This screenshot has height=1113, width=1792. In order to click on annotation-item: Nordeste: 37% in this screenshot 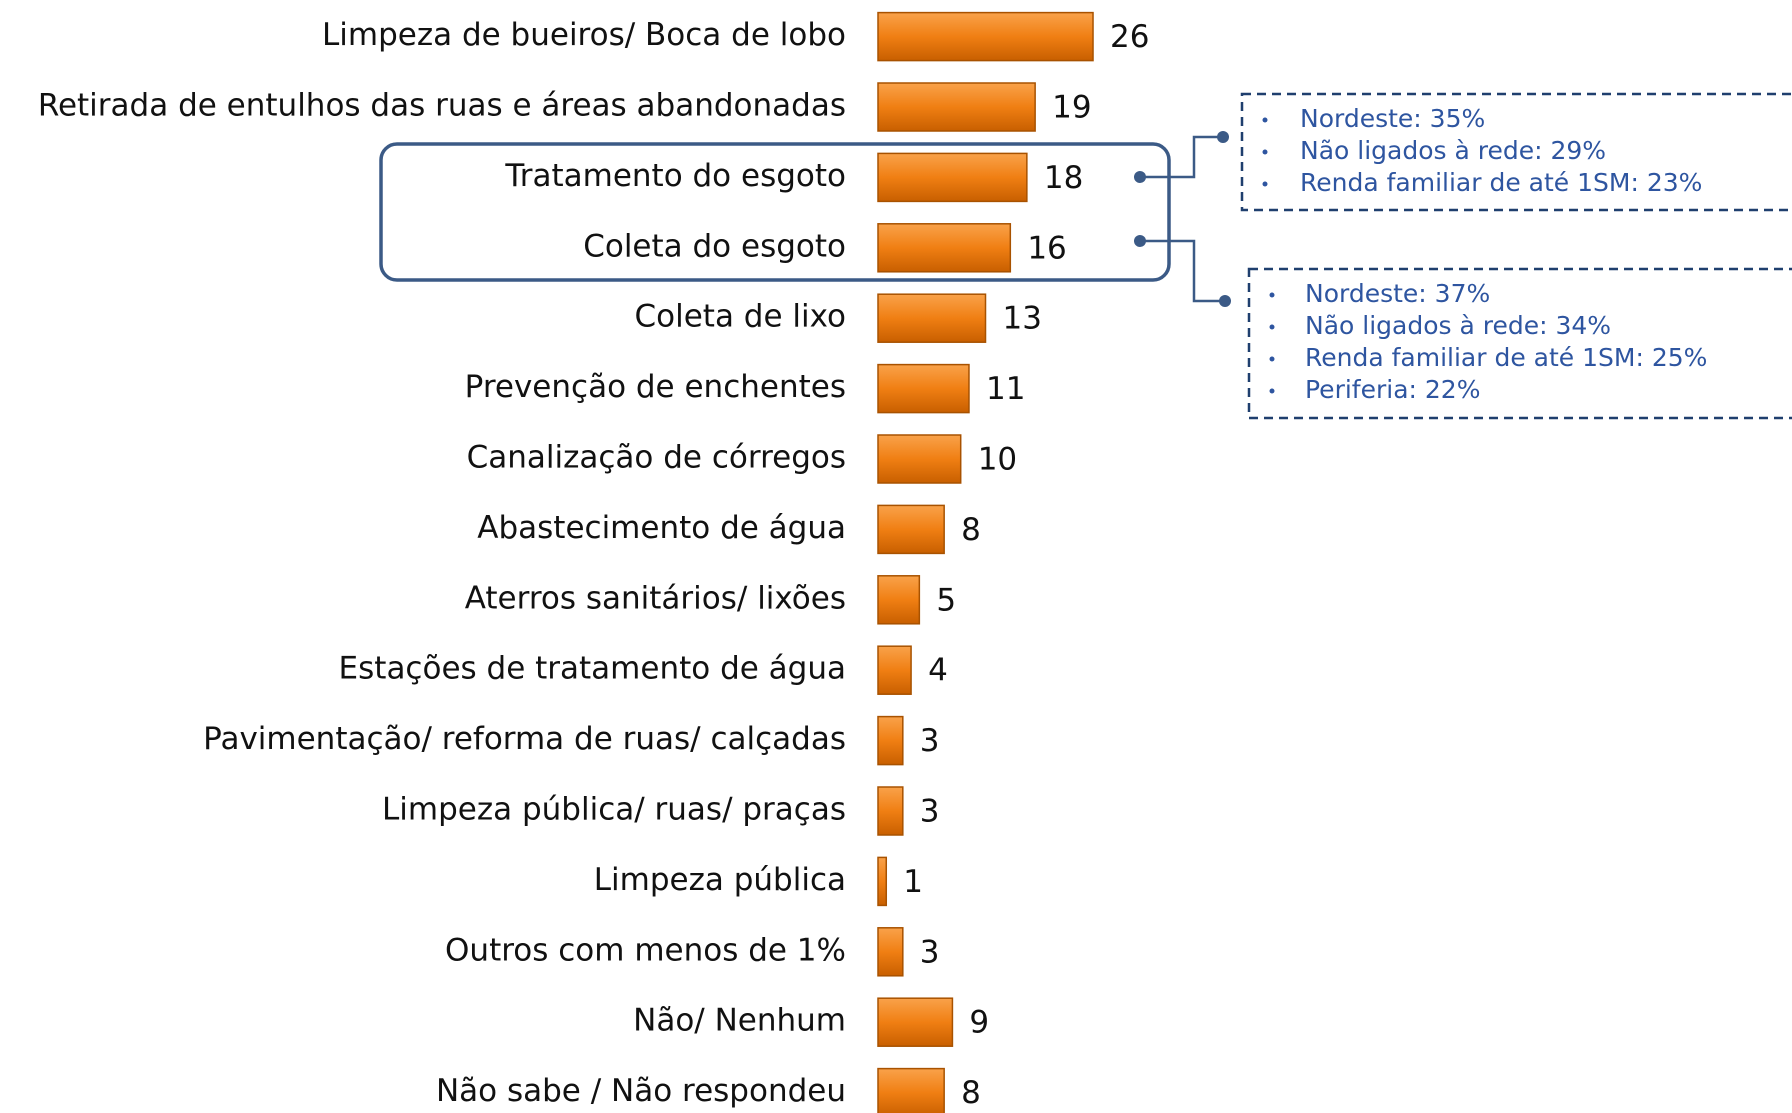, I will do `click(1397, 293)`.